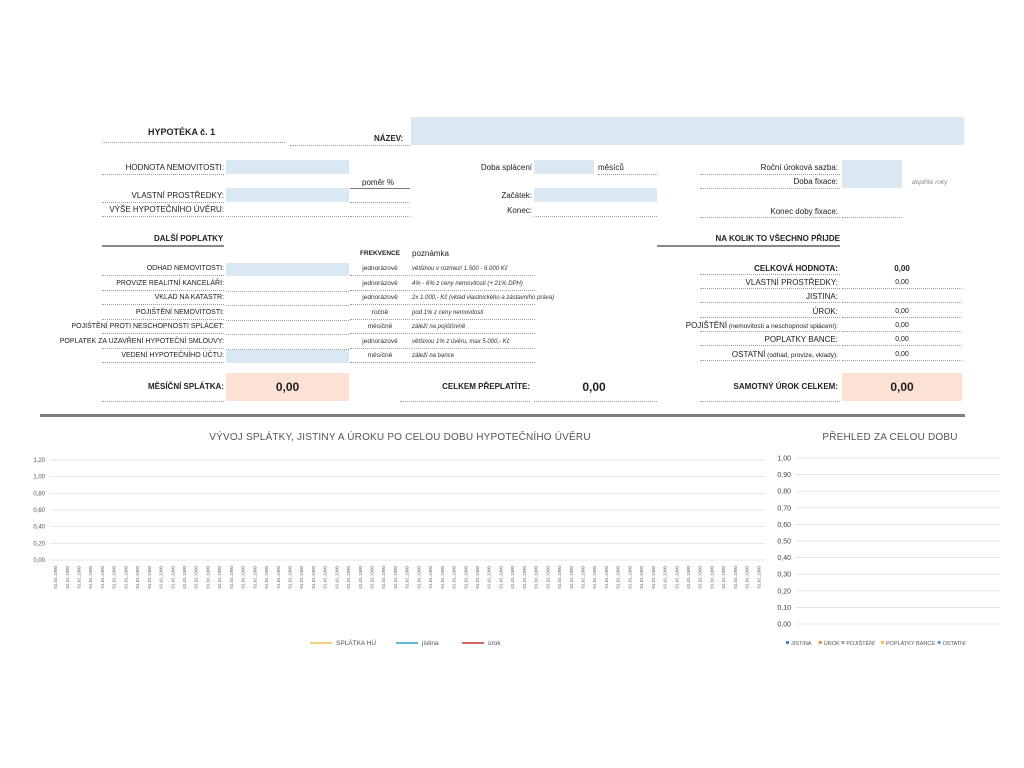  What do you see at coordinates (166, 209) in the screenshot?
I see `mortgage-amount-label: VÝŠE HYPOTEČNÍHO ÚVĚRU:` at bounding box center [166, 209].